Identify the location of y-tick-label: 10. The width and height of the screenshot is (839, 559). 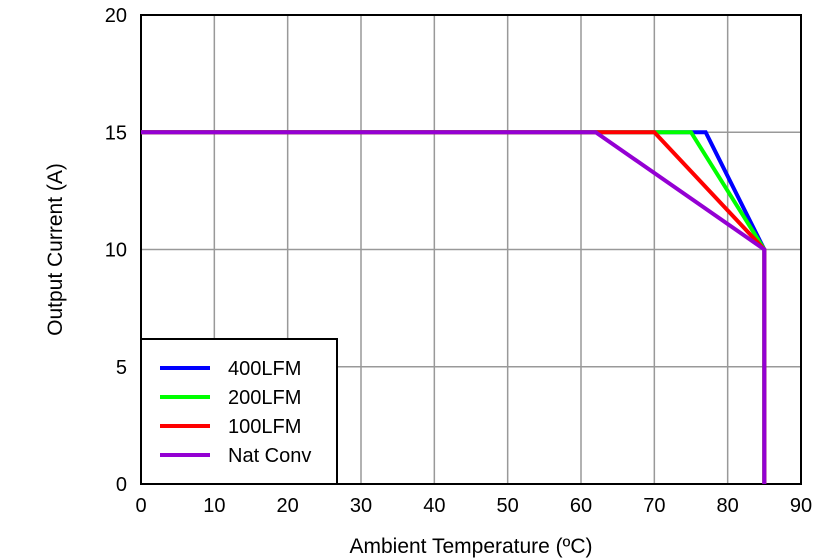
(116, 251).